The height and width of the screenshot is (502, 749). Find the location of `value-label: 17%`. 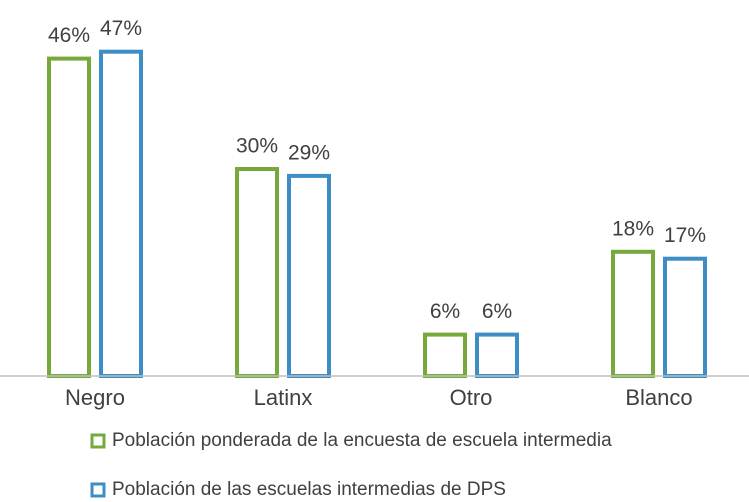

value-label: 17% is located at coordinates (685, 235).